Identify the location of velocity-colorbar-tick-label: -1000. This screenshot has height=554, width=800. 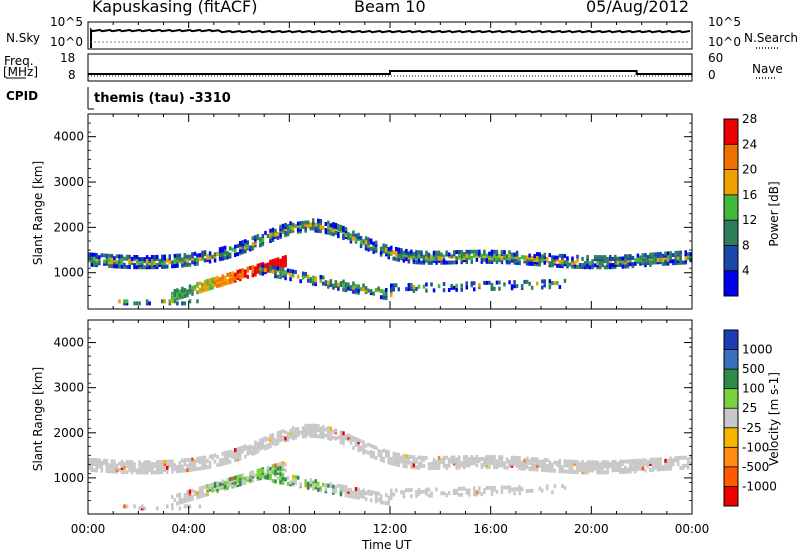
(759, 486).